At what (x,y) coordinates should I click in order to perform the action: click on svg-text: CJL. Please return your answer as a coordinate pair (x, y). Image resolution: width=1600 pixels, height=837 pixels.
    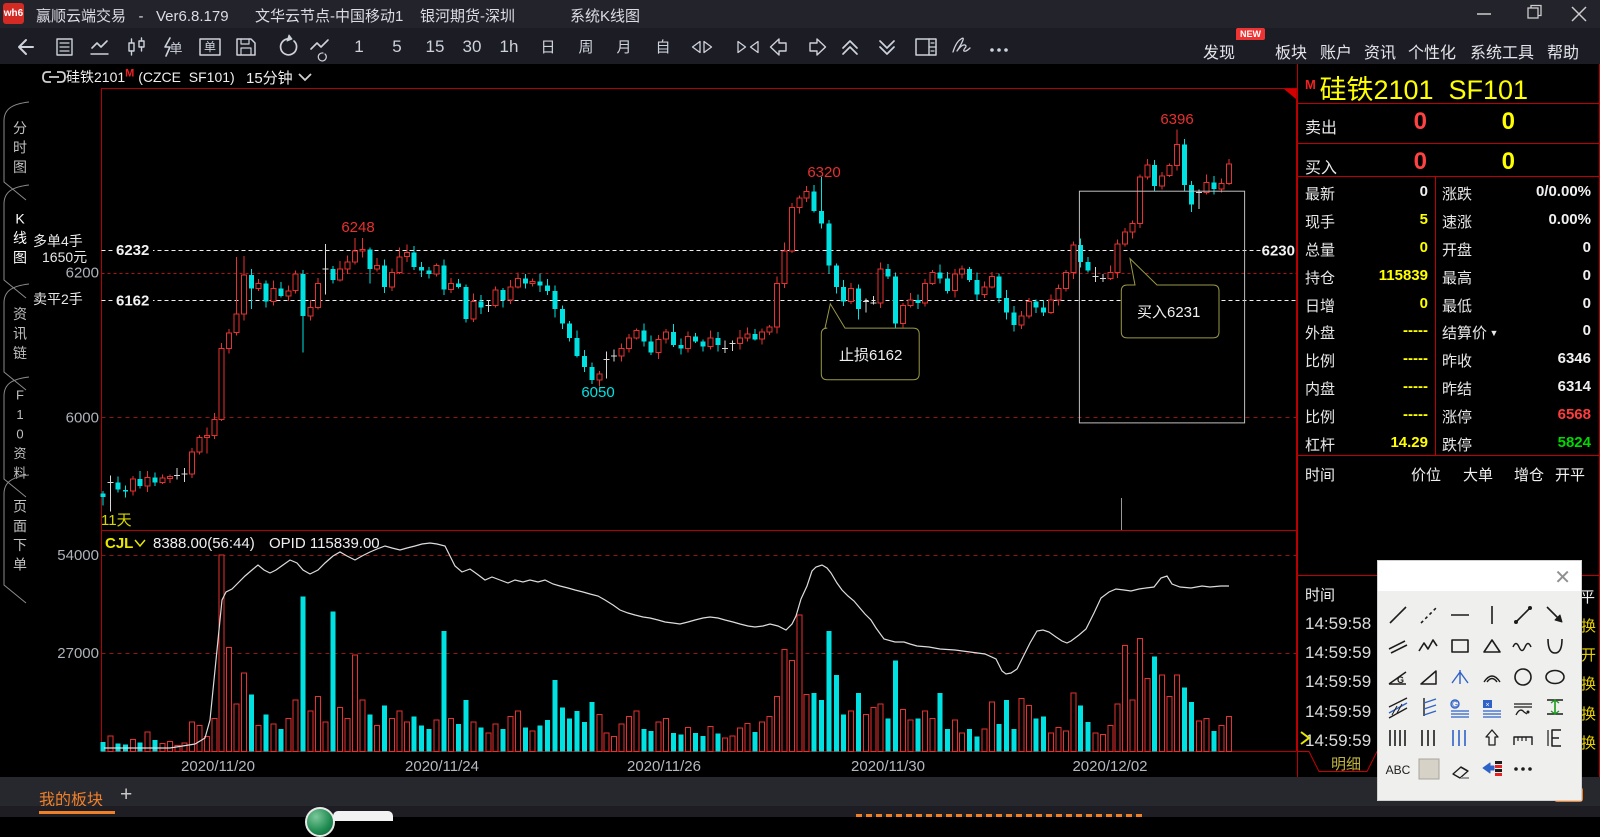
    Looking at the image, I should click on (119, 543).